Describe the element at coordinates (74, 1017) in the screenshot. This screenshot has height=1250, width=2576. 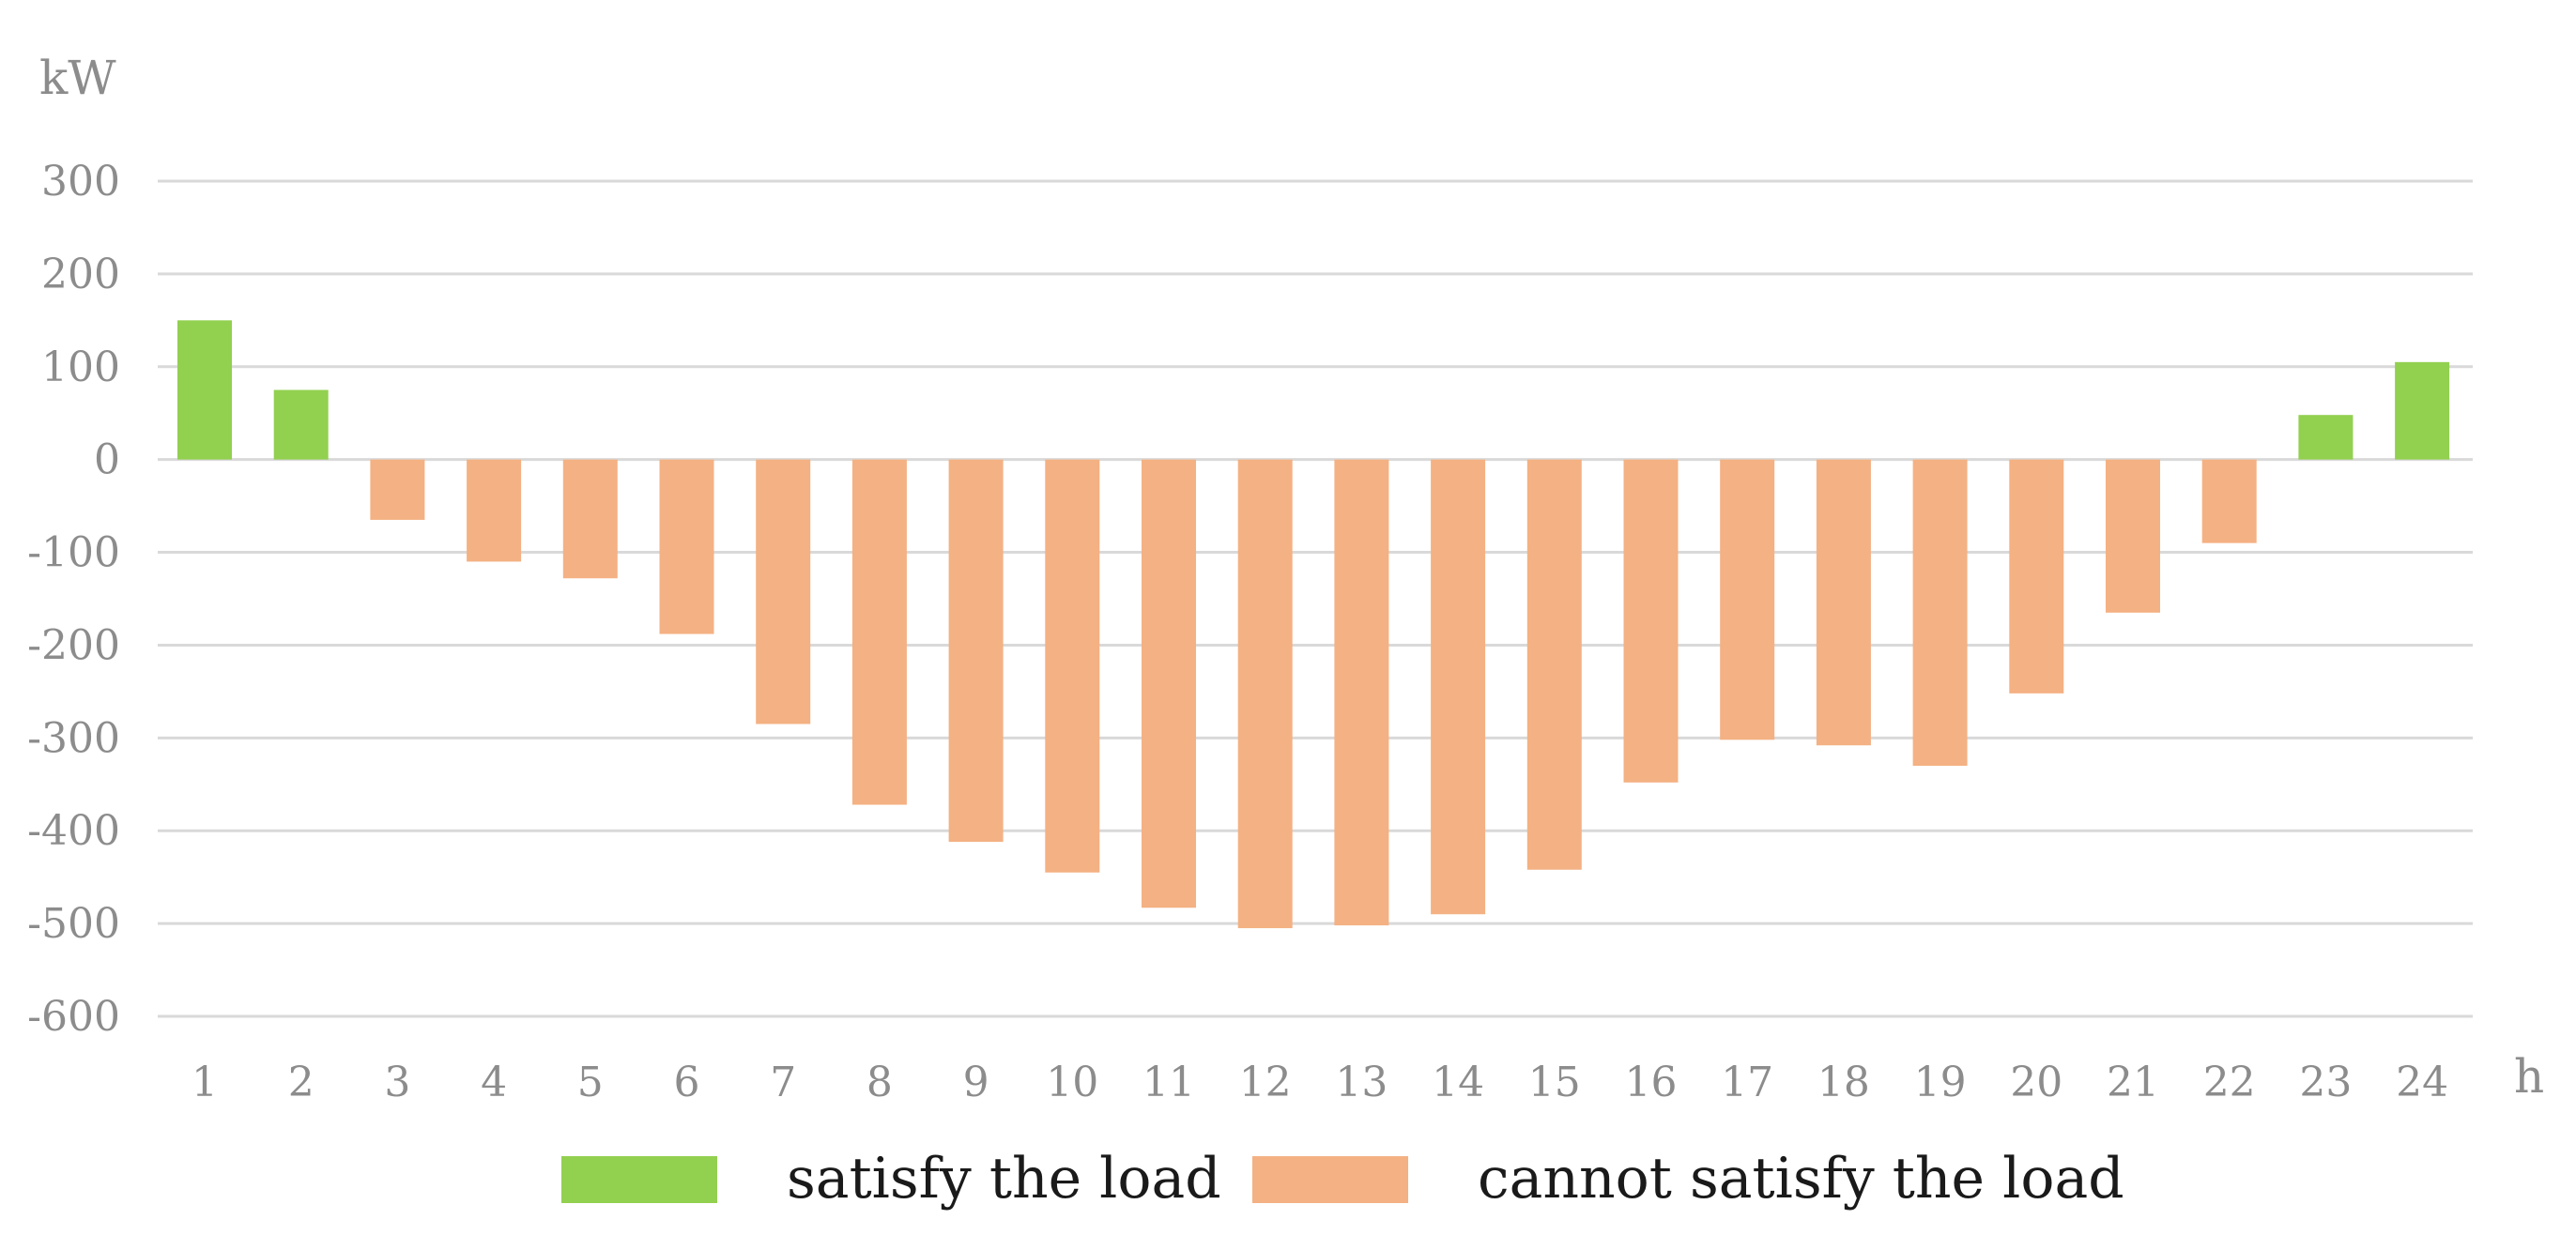
I see `y-tick-label: -600` at that location.